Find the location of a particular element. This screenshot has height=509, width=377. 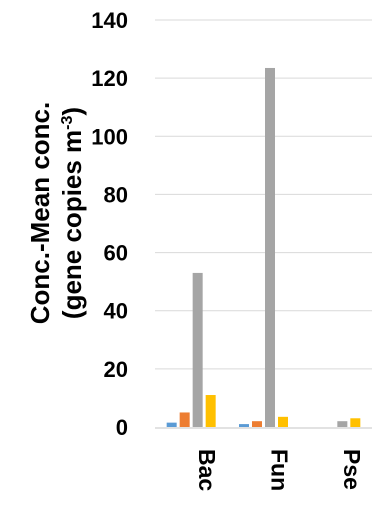

x-axis-categories: Bac Fun Pse is located at coordinates (279, 470).